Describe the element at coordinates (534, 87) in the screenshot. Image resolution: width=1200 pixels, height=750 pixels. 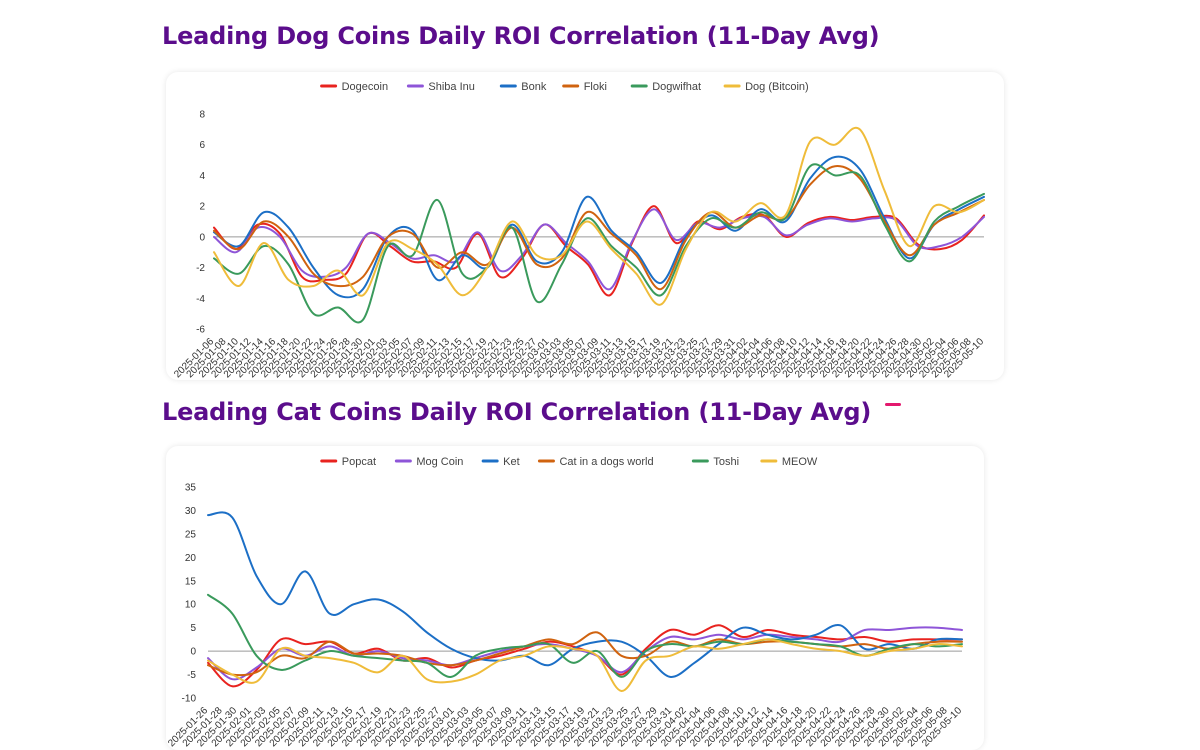
I see `legend-label: Bonk` at that location.